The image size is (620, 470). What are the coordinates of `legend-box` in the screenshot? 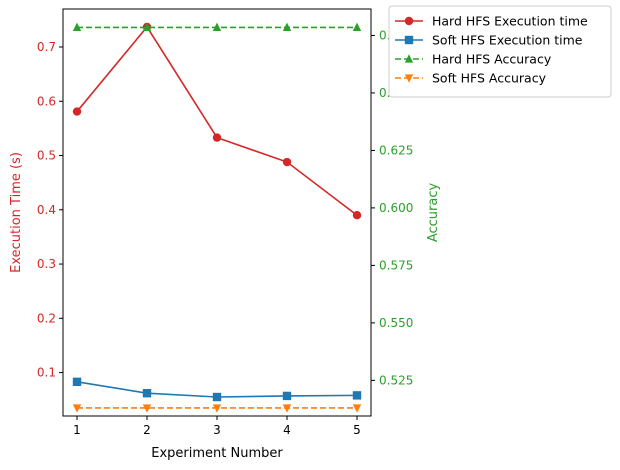 It's located at (500, 51).